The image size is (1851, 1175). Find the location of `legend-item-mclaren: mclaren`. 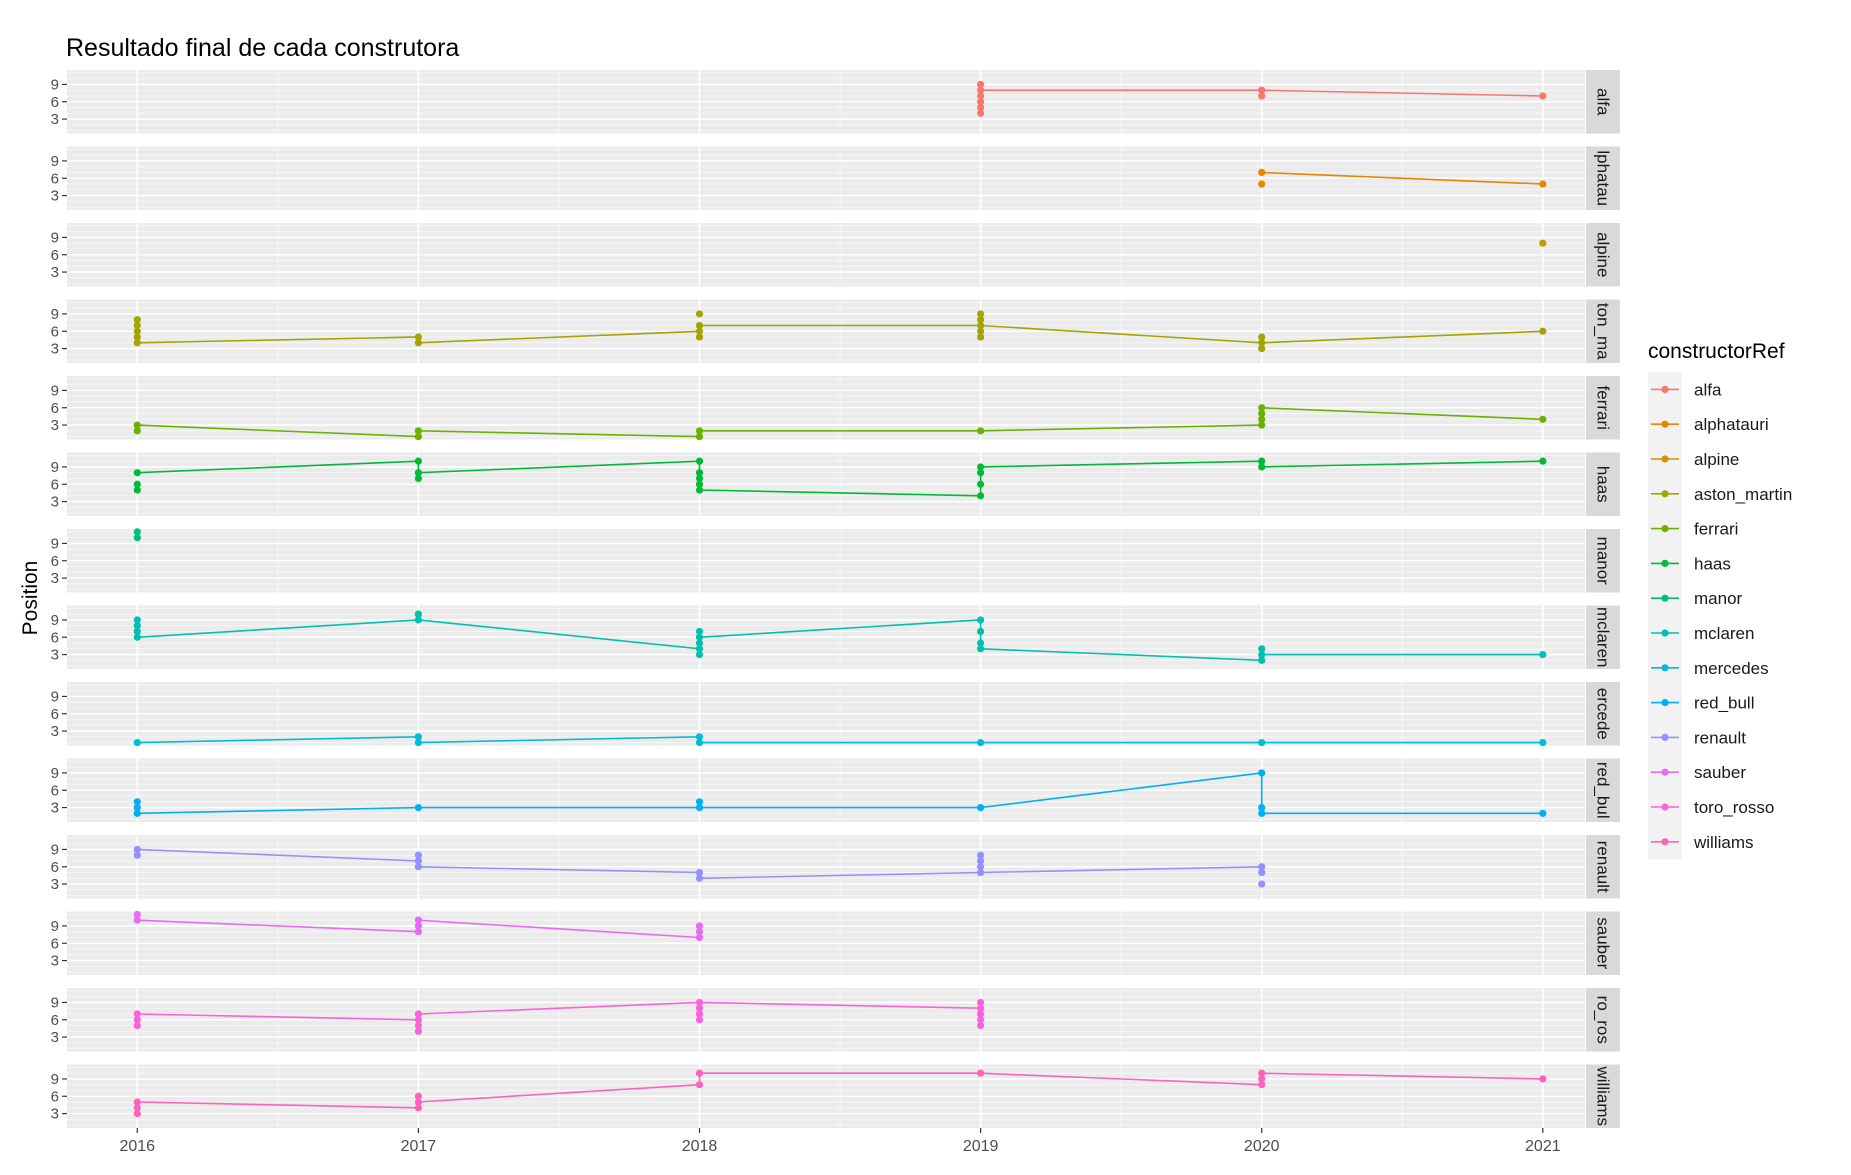

legend-item-mclaren: mclaren is located at coordinates (1701, 633).